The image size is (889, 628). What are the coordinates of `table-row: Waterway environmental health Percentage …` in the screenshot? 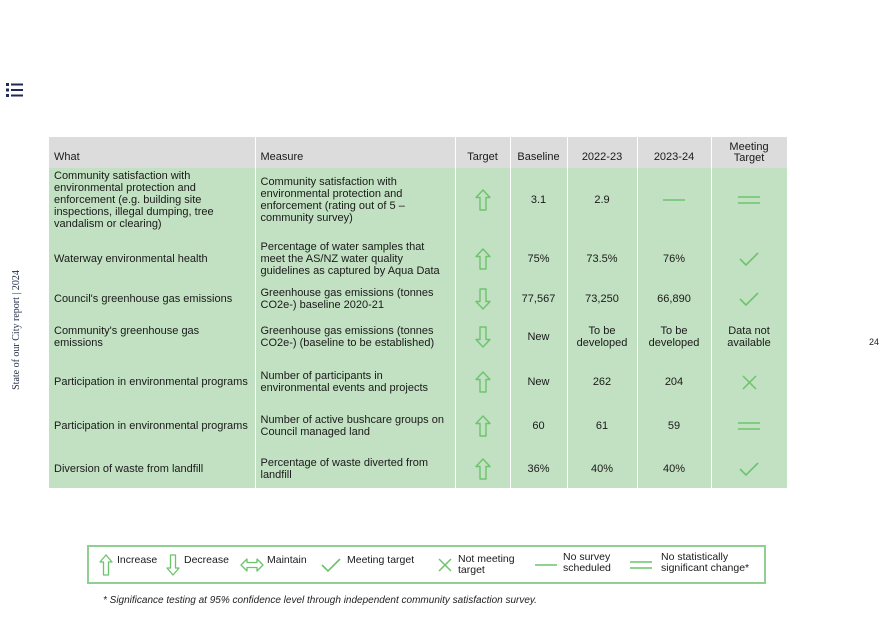 It's located at (418, 259).